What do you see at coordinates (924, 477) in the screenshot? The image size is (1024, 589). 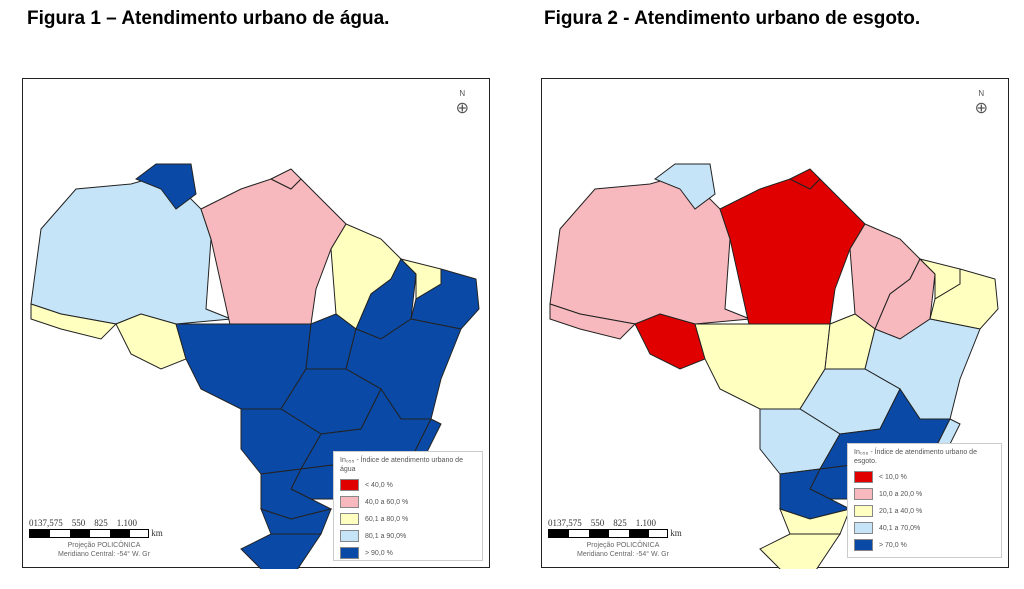 I see `legend-item: < 10,0 %` at bounding box center [924, 477].